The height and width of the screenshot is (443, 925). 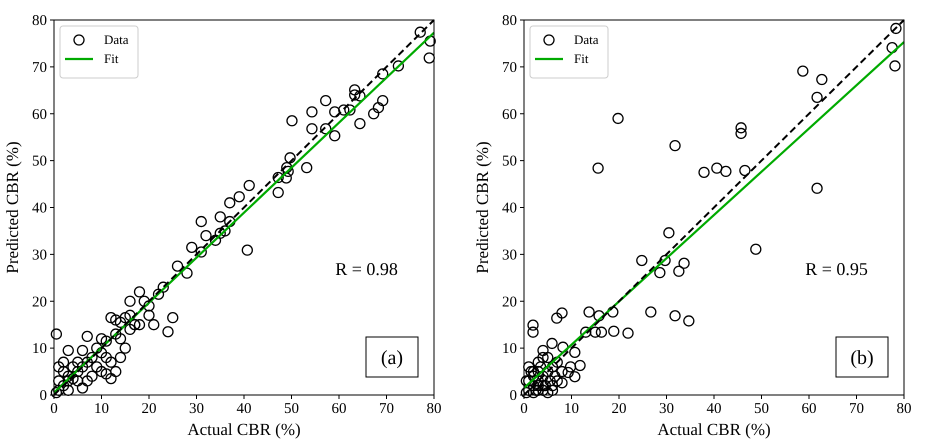 I want to click on annotation: (a), so click(x=392, y=358).